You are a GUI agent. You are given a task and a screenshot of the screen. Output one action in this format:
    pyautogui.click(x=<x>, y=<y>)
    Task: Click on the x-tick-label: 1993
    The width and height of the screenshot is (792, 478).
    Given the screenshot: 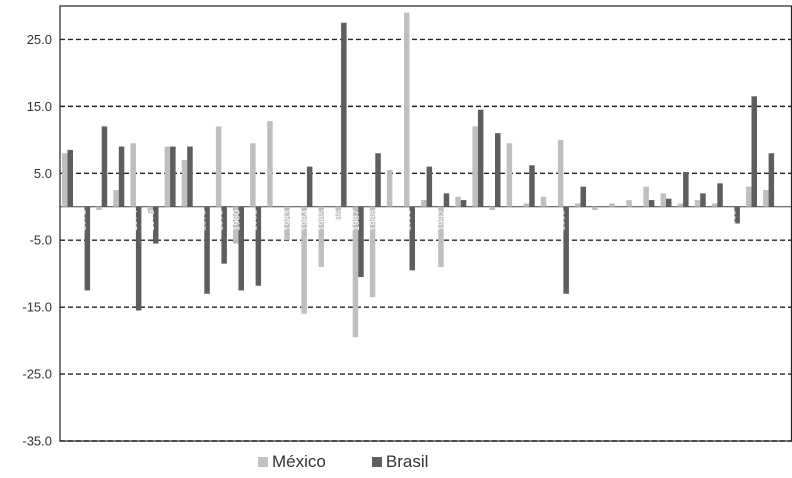 What is the action you would take?
    pyautogui.click(x=459, y=220)
    